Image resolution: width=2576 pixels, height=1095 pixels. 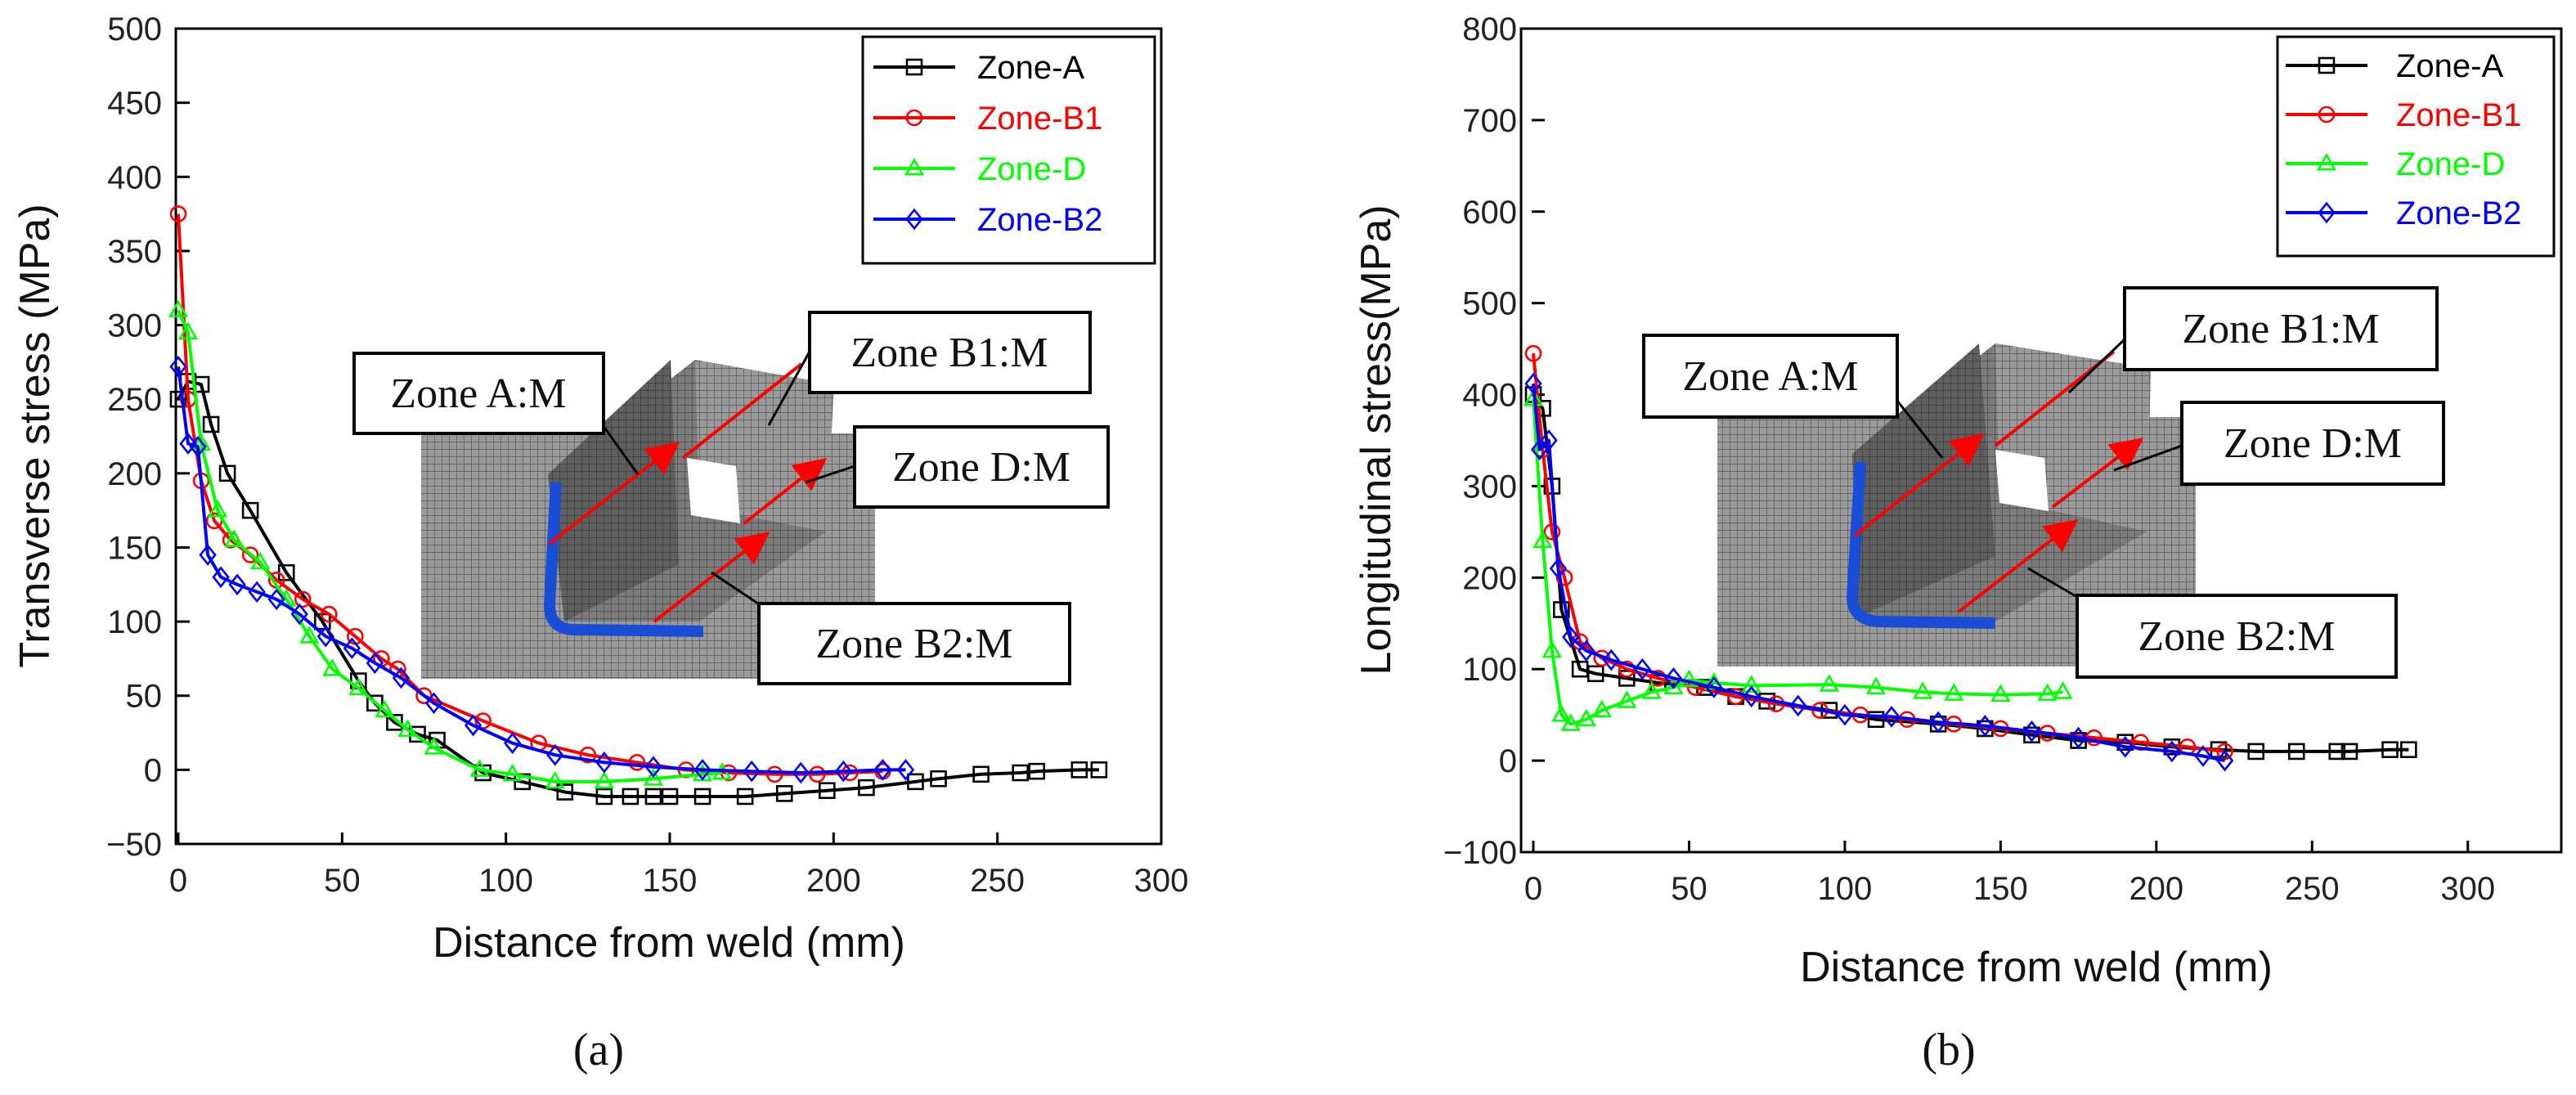 What do you see at coordinates (1489, 487) in the screenshot?
I see `y-tick-label: 300` at bounding box center [1489, 487].